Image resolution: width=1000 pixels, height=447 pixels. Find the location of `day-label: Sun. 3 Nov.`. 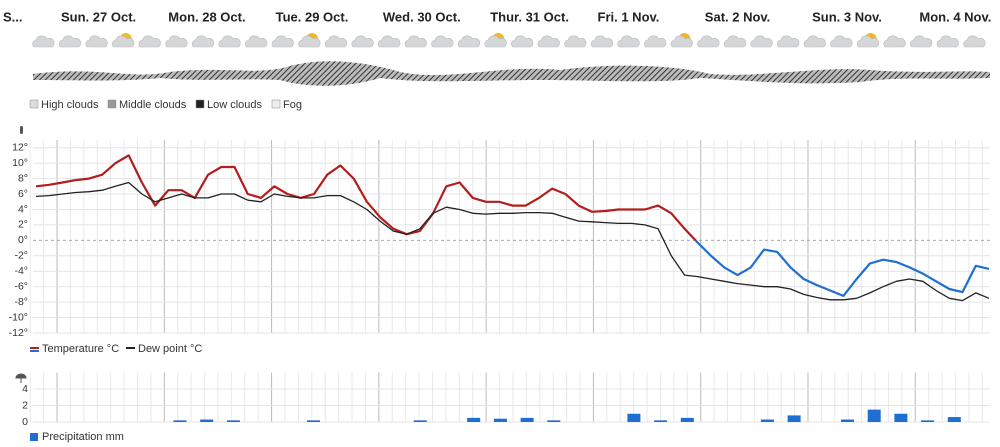

day-label: Sun. 3 Nov. is located at coordinates (847, 16).